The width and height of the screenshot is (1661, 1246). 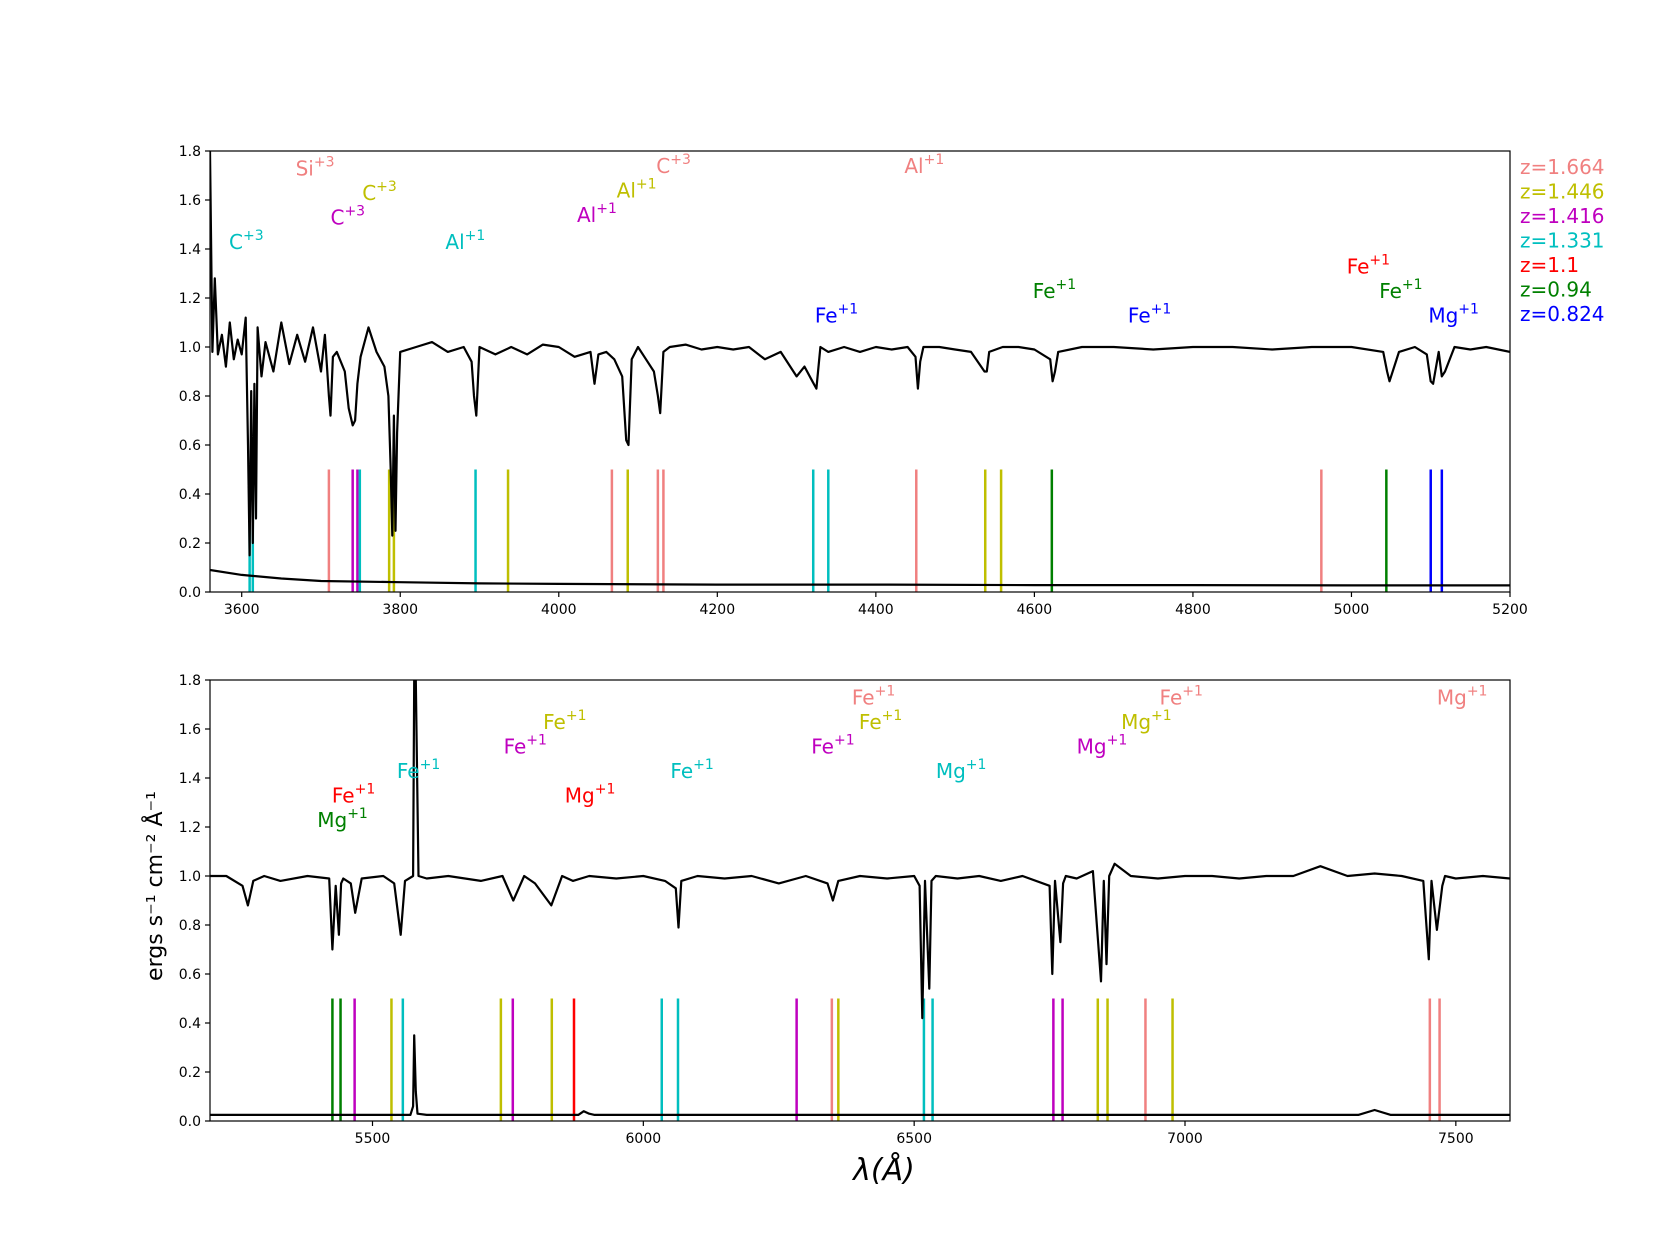 I want to click on legend-entry: z=1.446, so click(x=1562, y=192).